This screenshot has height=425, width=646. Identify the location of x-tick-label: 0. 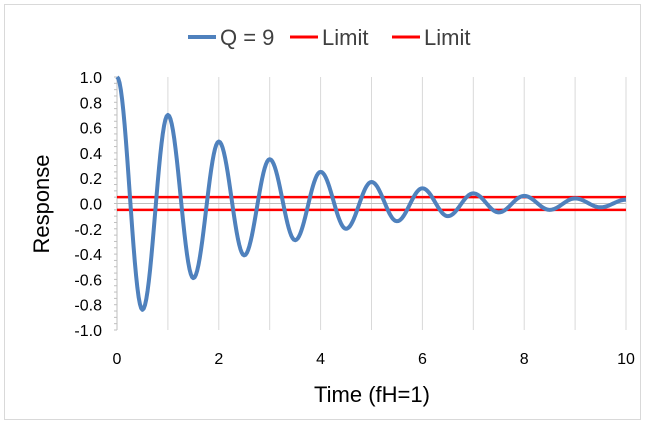
(117, 359).